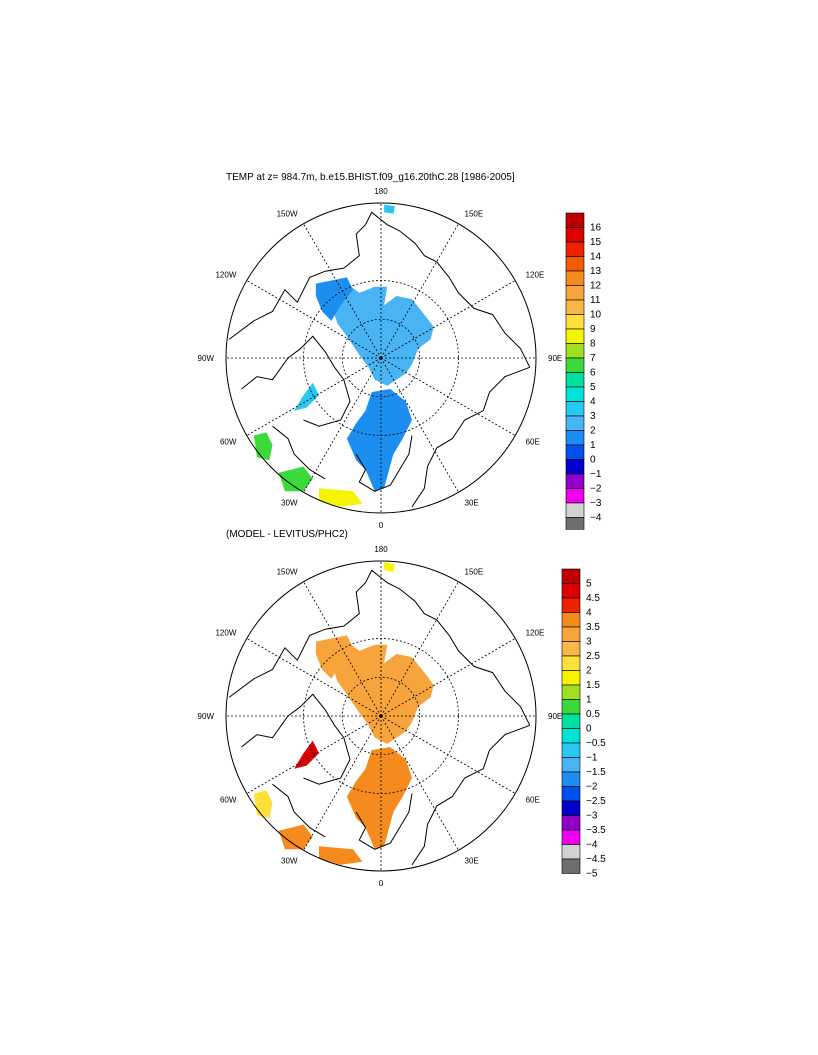 The image size is (818, 1055). Describe the element at coordinates (381, 525) in the screenshot. I see `lon-label-0: 0` at that location.